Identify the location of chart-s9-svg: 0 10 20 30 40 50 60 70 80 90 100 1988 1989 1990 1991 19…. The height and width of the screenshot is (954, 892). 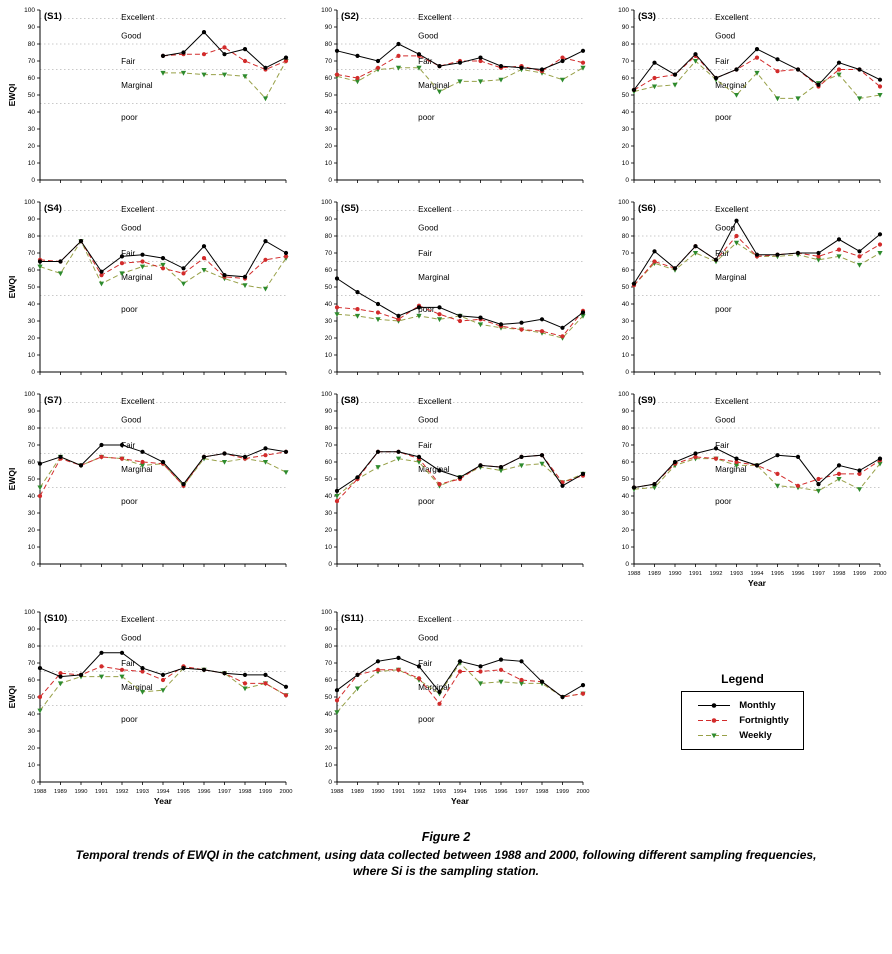
(752, 489).